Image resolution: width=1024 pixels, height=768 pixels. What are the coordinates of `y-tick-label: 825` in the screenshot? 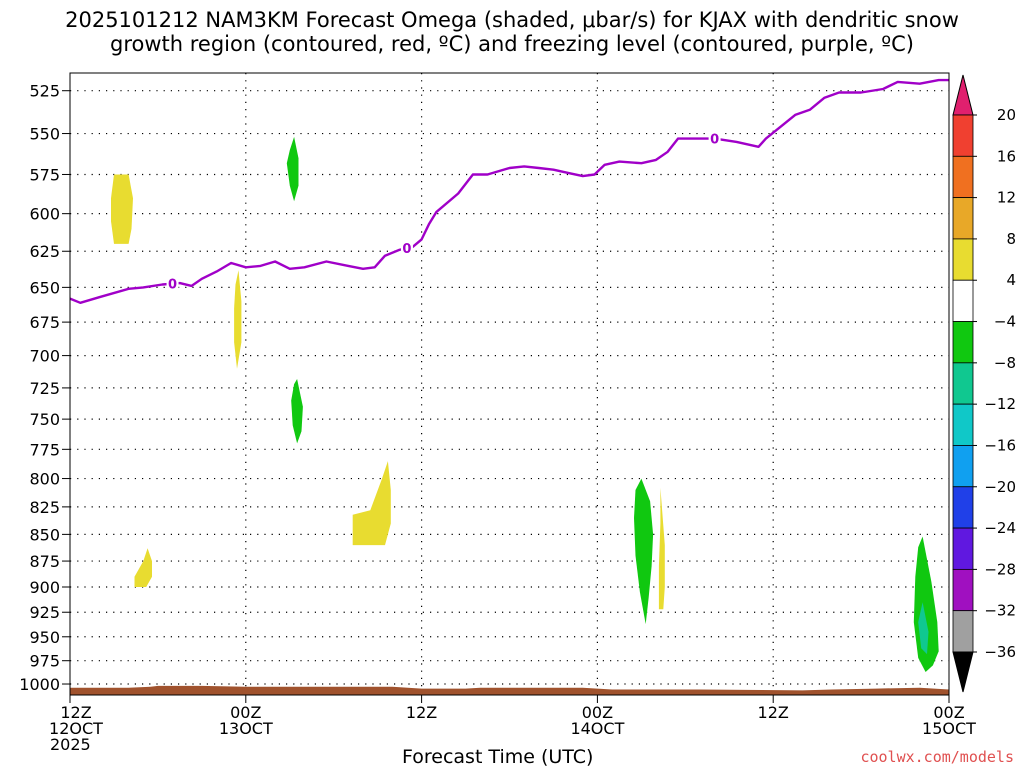 It's located at (44, 507).